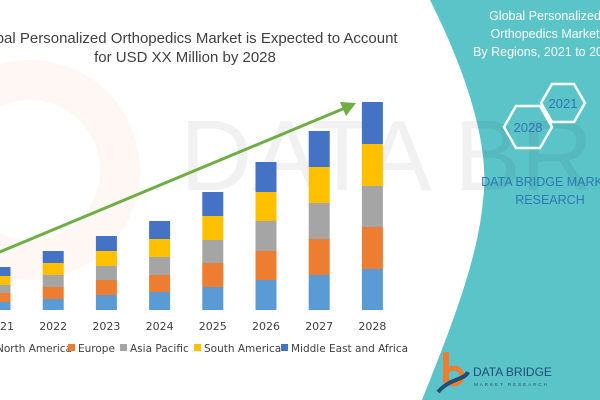 This screenshot has width=600, height=400. What do you see at coordinates (36, 349) in the screenshot?
I see `legend-label: North America` at bounding box center [36, 349].